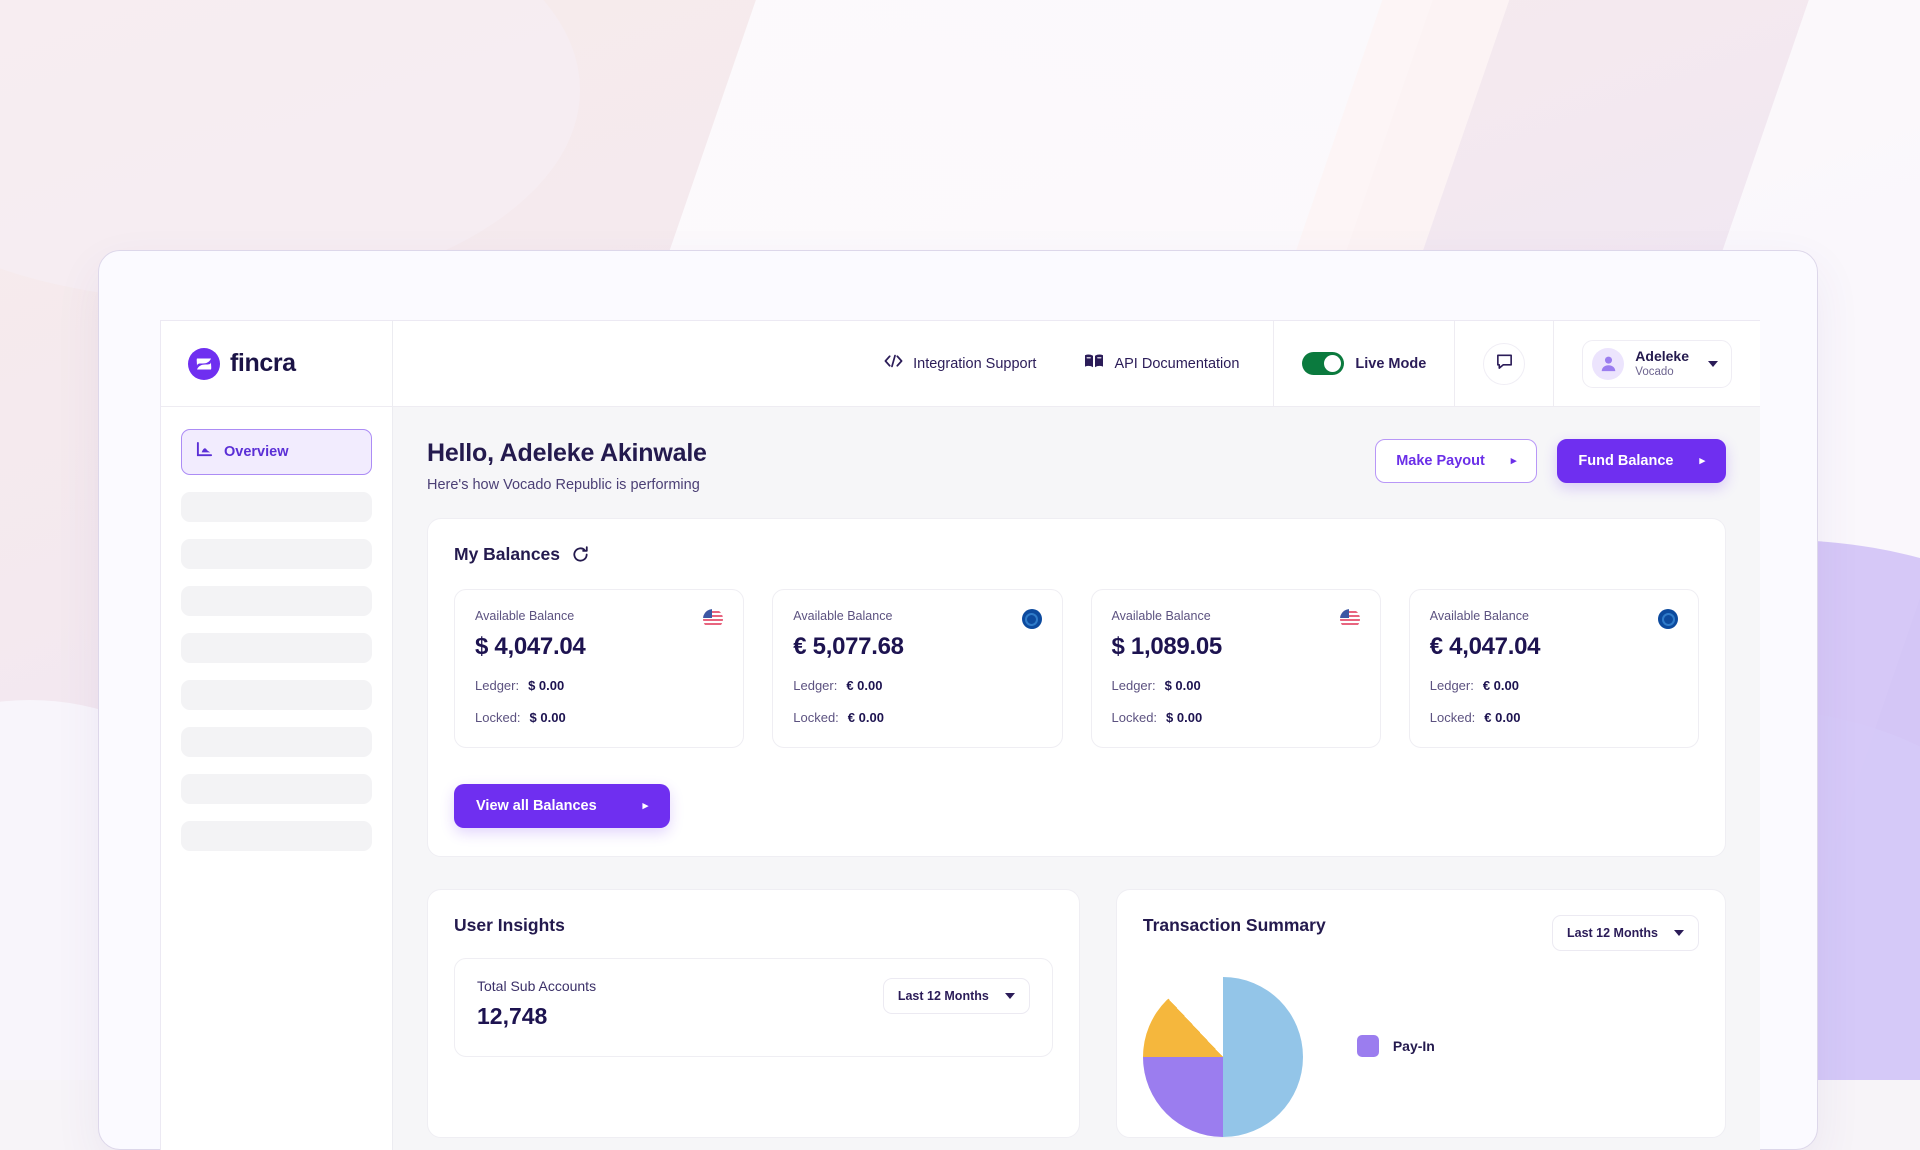  Describe the element at coordinates (1323, 363) in the screenshot. I see `live-mode-toggle` at that location.